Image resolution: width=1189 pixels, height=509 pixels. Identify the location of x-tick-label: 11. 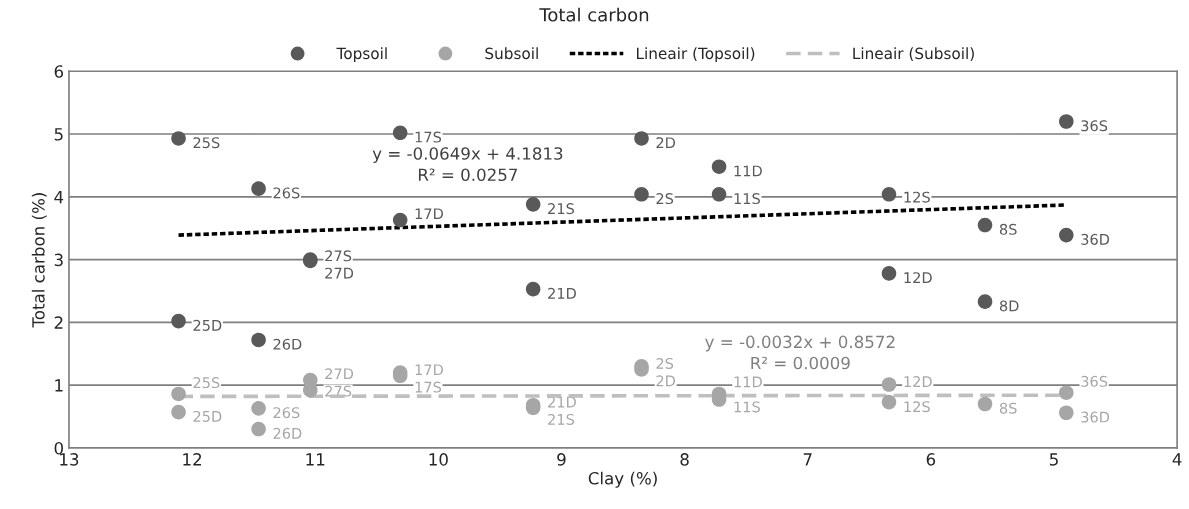
(315, 459).